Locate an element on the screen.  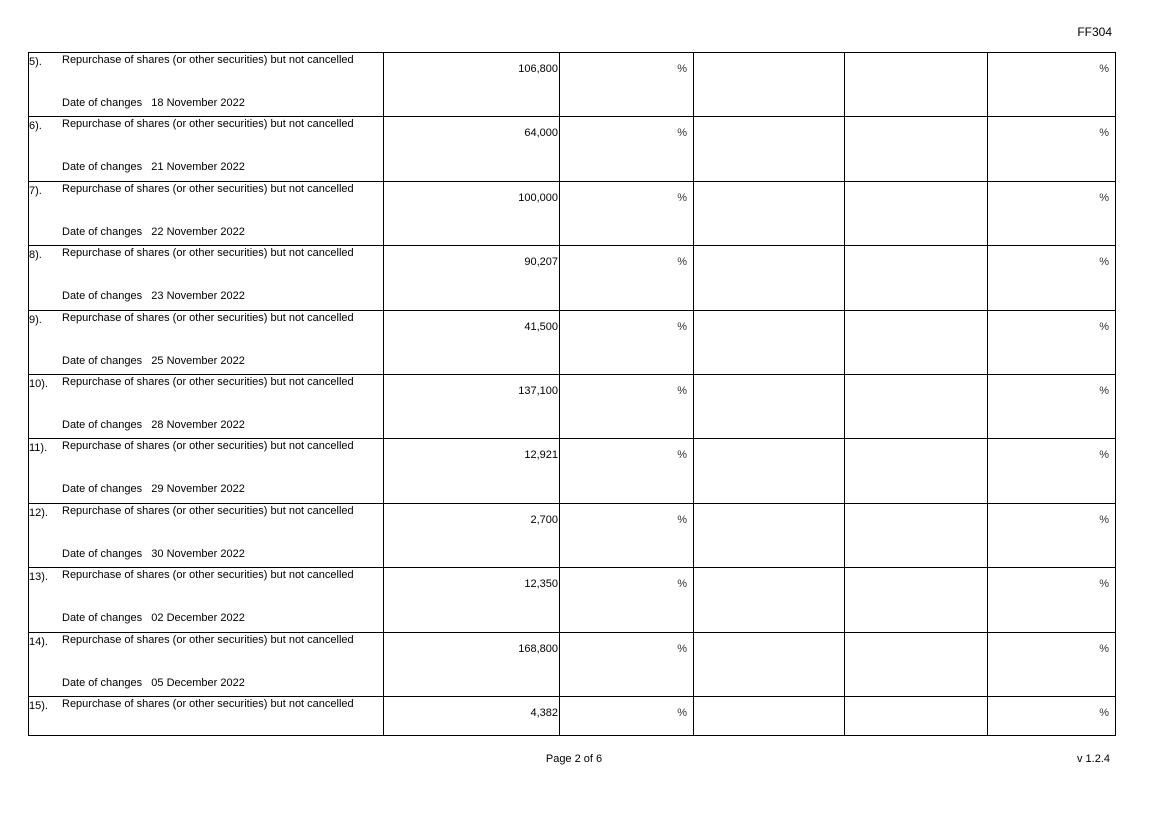
amount-cell: 100,000 is located at coordinates (471, 213).